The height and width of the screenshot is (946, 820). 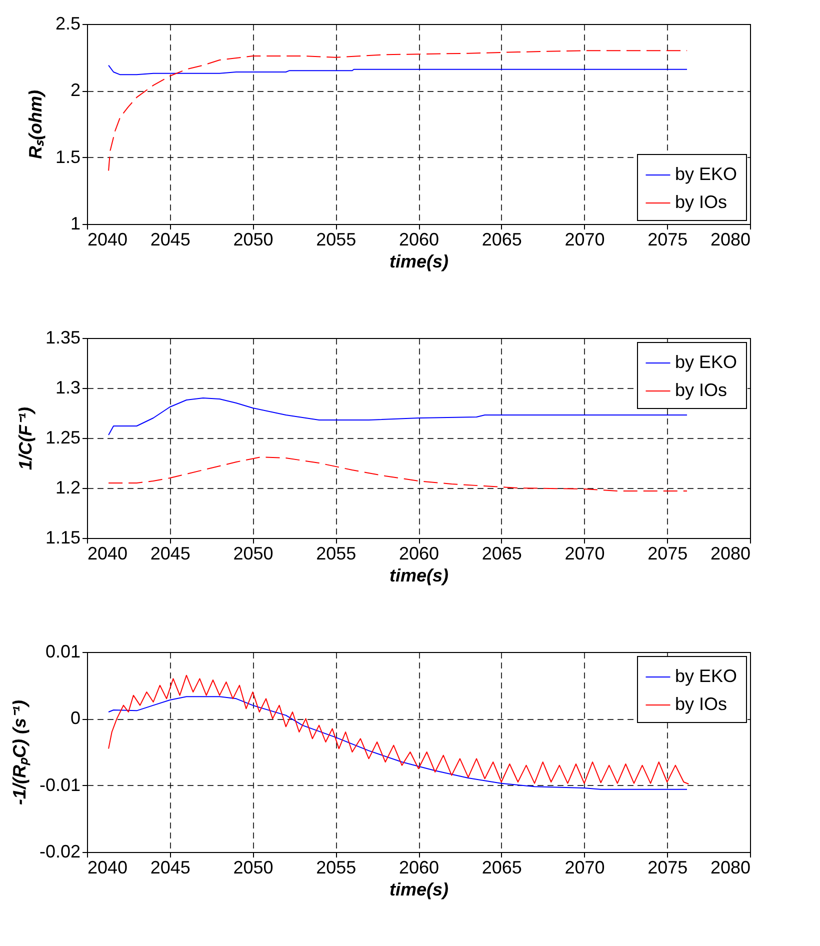 I want to click on y-tick-label: 1.3, so click(x=67, y=388).